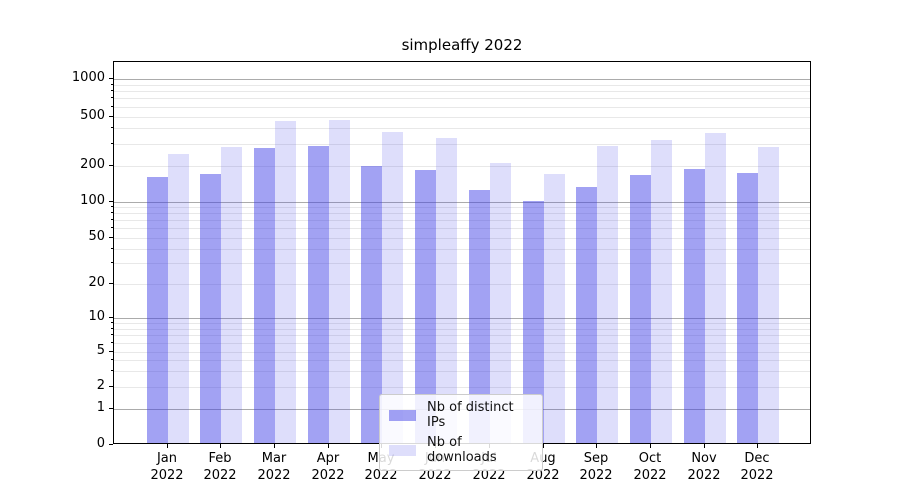 This screenshot has height=500, width=900. Describe the element at coordinates (274, 467) in the screenshot. I see `x-tick-label: Mar 2022` at that location.